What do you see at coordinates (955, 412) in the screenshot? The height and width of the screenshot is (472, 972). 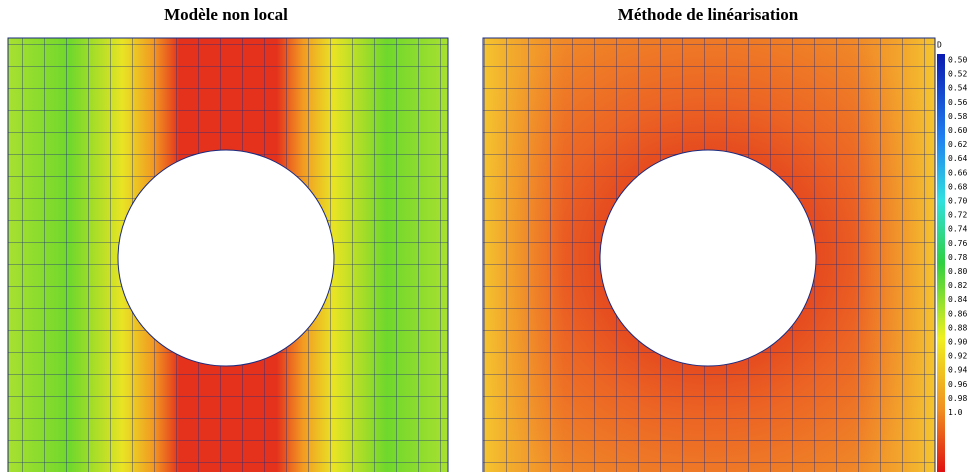 I see `colorbar-label: 1.0` at bounding box center [955, 412].